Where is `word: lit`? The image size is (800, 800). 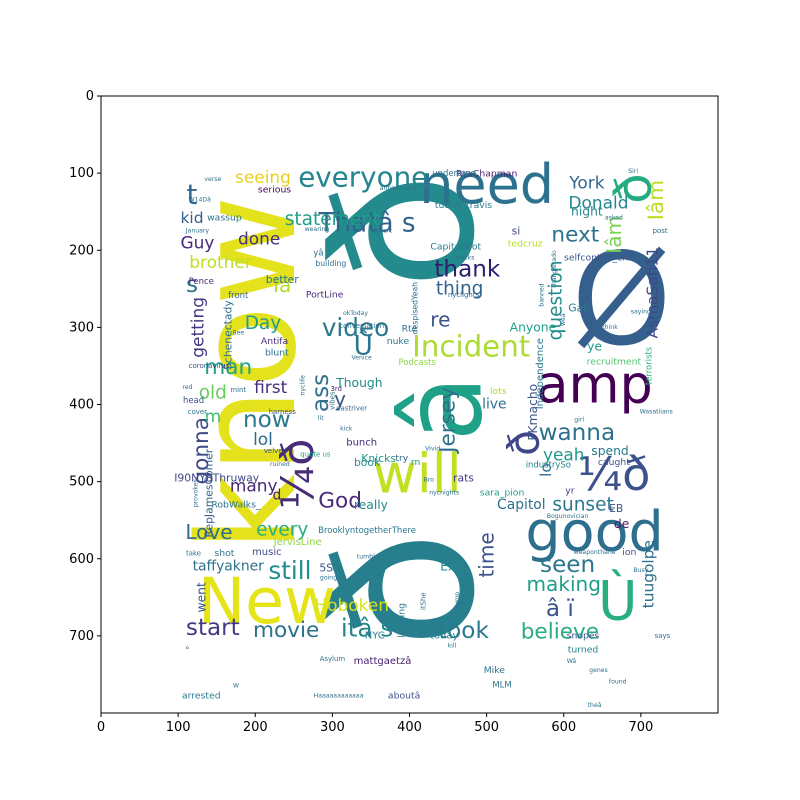 word: lit is located at coordinates (321, 418).